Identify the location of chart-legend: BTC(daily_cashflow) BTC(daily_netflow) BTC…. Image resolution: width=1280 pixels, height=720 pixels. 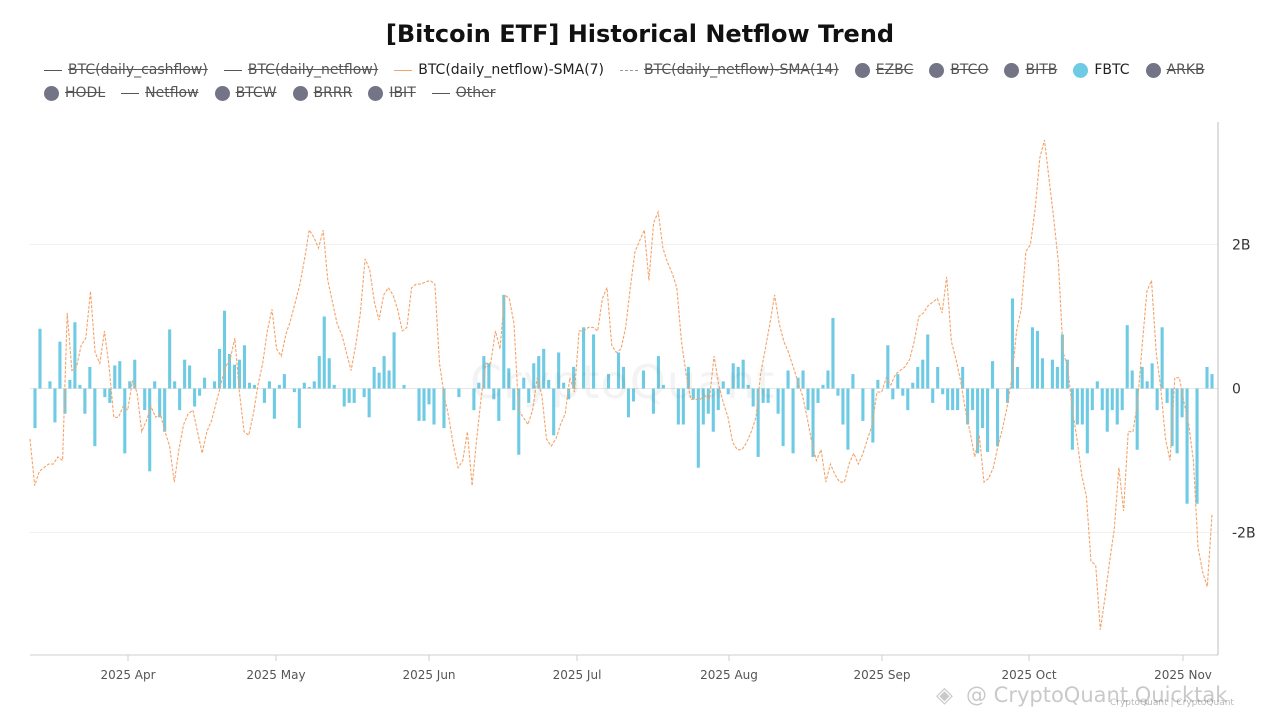
(644, 81).